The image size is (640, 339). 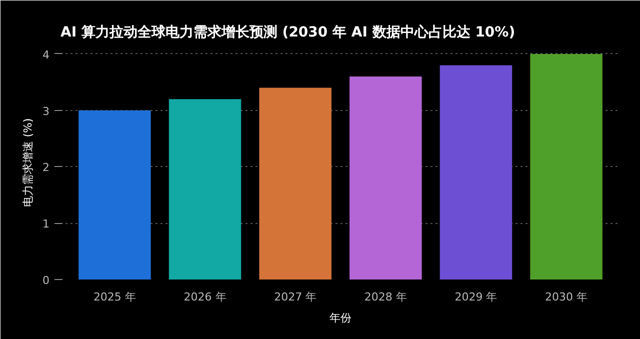 I want to click on x-tick-label: 2026 年, so click(x=205, y=297).